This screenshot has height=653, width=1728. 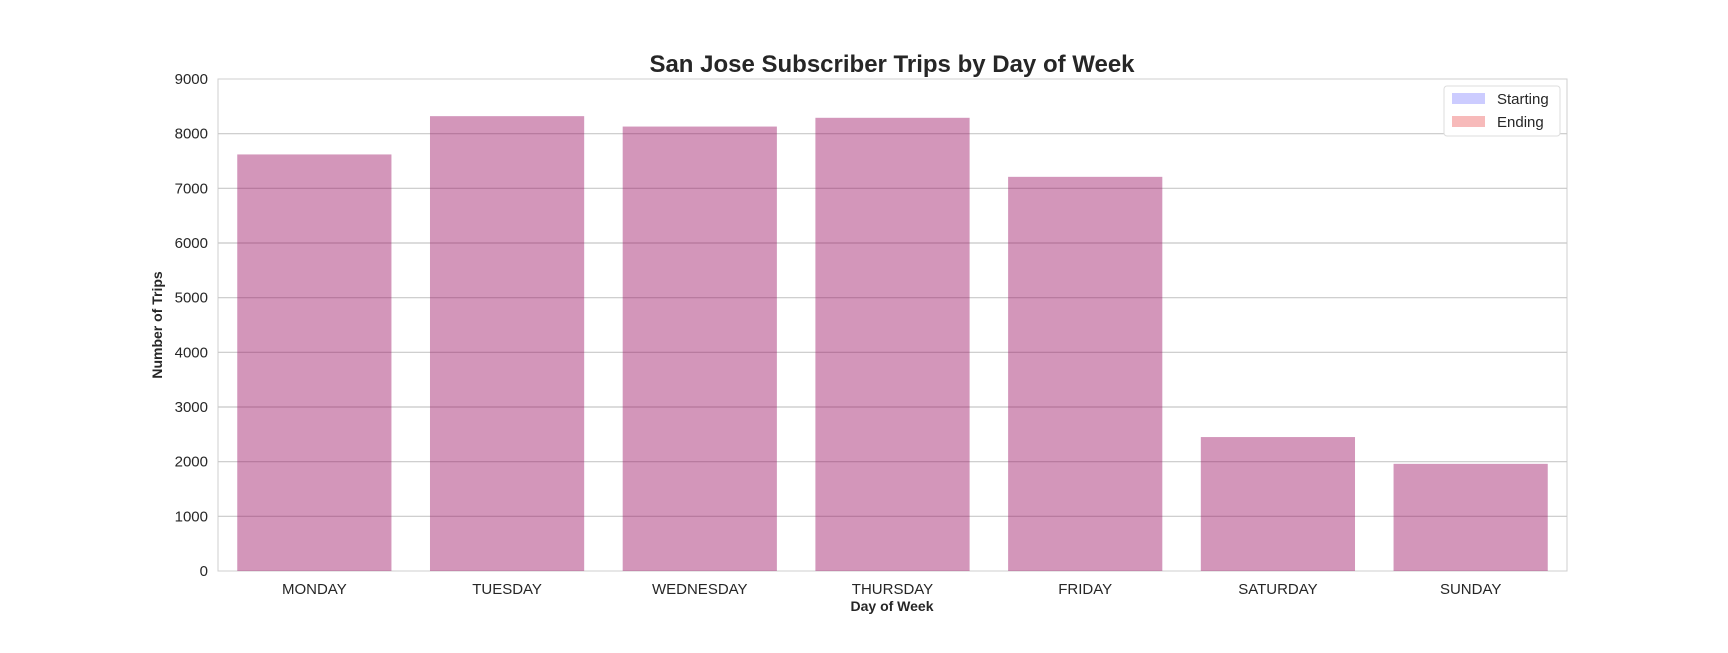 I want to click on bar-starting-saturday, so click(x=1278, y=504).